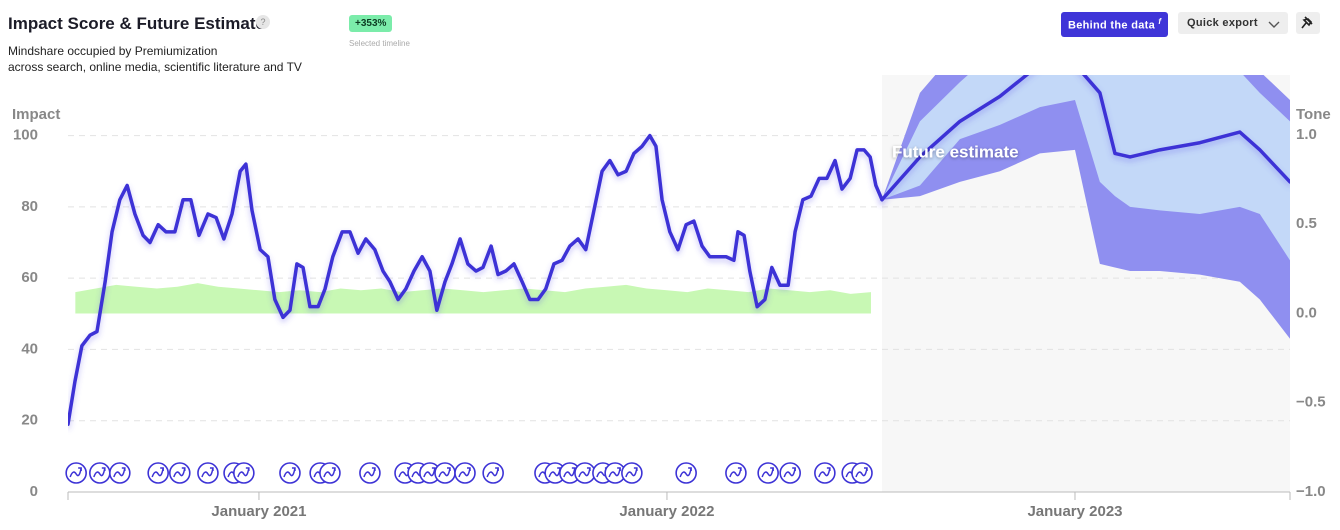 This screenshot has width=1340, height=530. Describe the element at coordinates (113, 51) in the screenshot. I see `subtitle: Mindshare occupied by Premiumization` at that location.